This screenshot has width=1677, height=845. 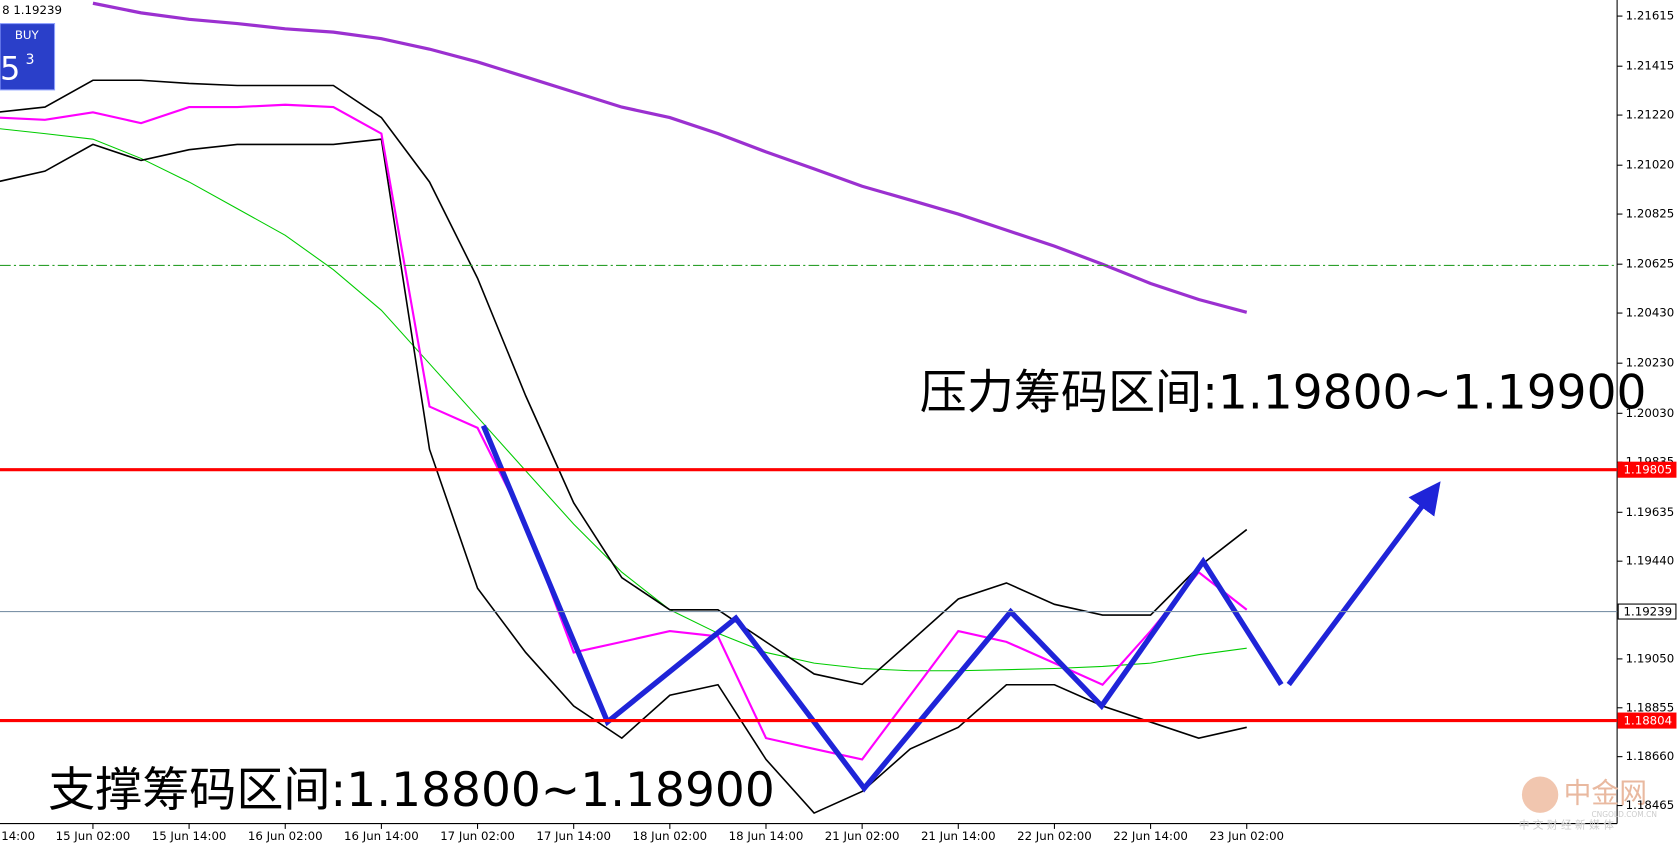 I want to click on x-tick-label: 18 Jun 02:00, so click(x=670, y=836).